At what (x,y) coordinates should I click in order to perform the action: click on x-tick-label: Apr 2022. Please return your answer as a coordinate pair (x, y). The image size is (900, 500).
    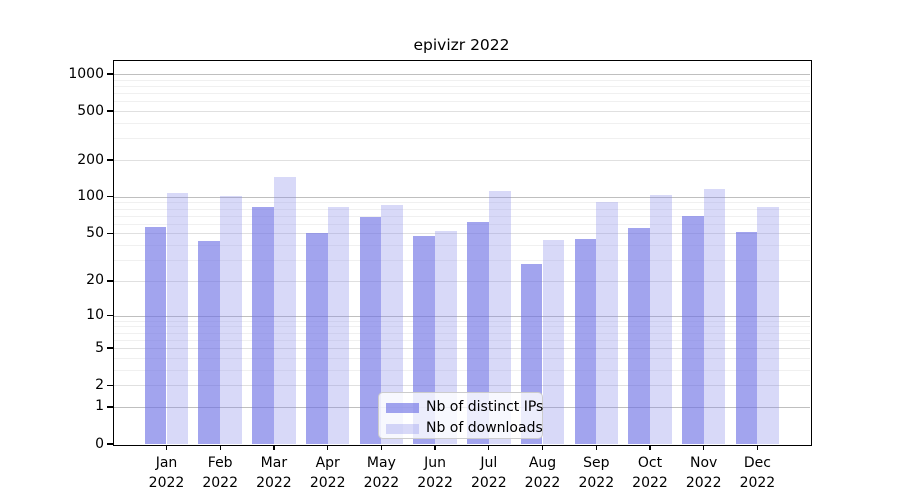
    Looking at the image, I should click on (327, 473).